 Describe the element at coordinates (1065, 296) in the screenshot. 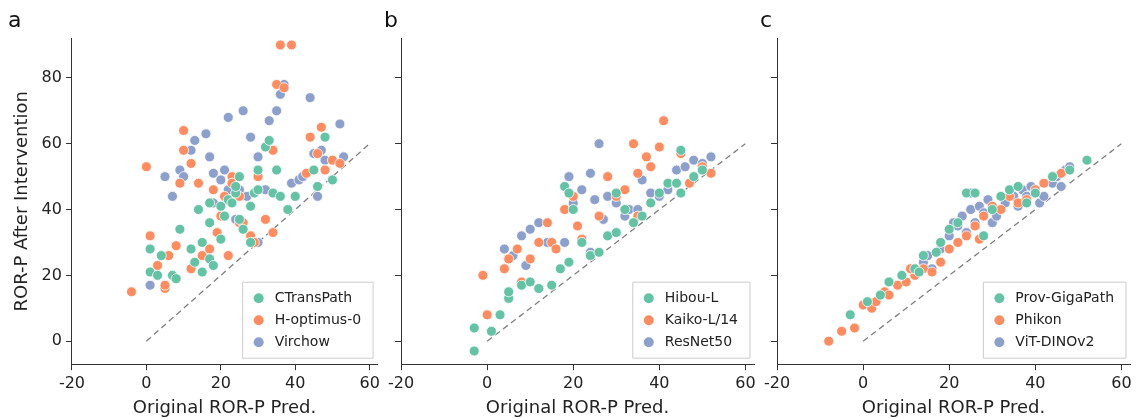

I see `legend-label: Prov-GigaPath` at that location.